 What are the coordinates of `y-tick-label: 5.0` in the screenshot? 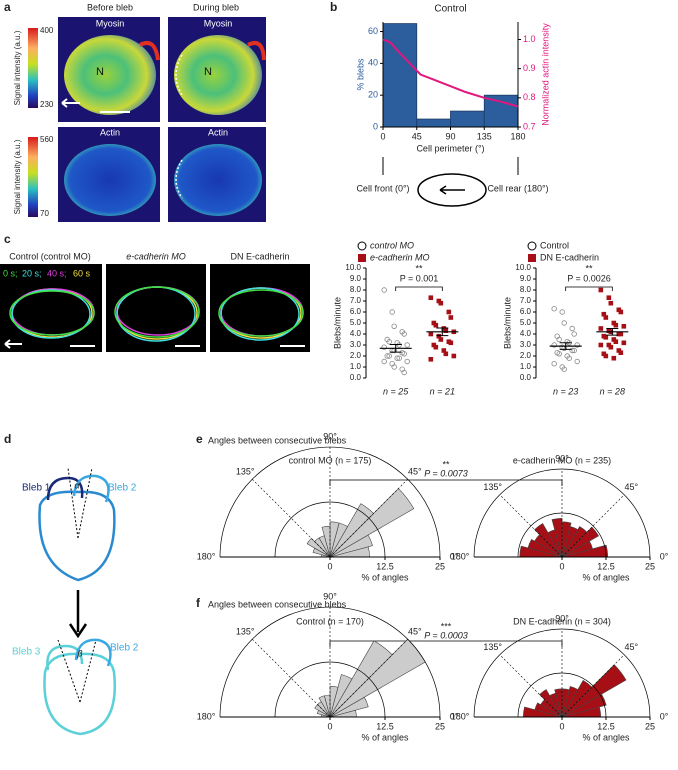 It's located at (356, 322).